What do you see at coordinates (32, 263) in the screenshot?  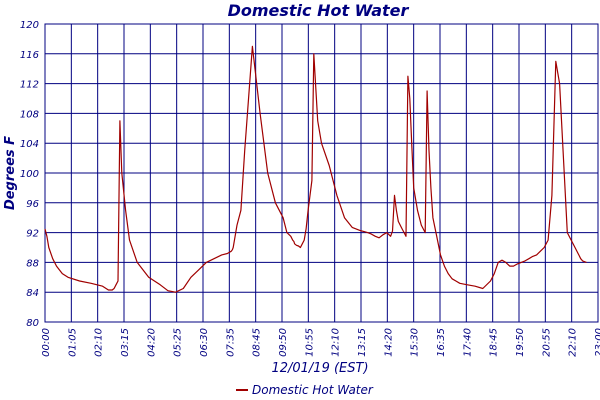 I see `y-tick-label: 88` at bounding box center [32, 263].